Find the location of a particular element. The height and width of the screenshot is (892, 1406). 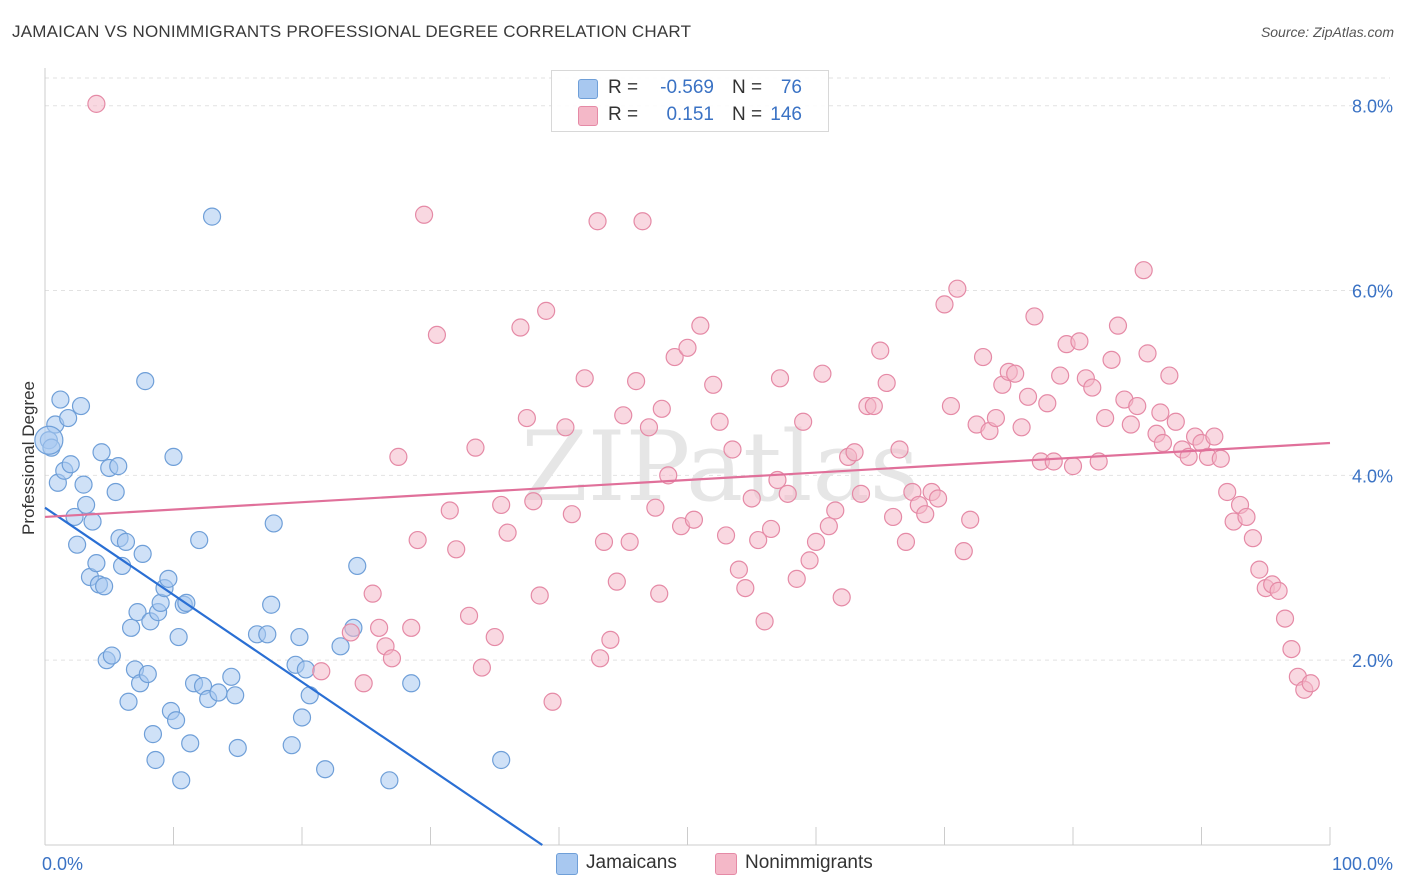

legend-row-nonimmigrants: R = 0.151 N = 146 is located at coordinates (690, 115).